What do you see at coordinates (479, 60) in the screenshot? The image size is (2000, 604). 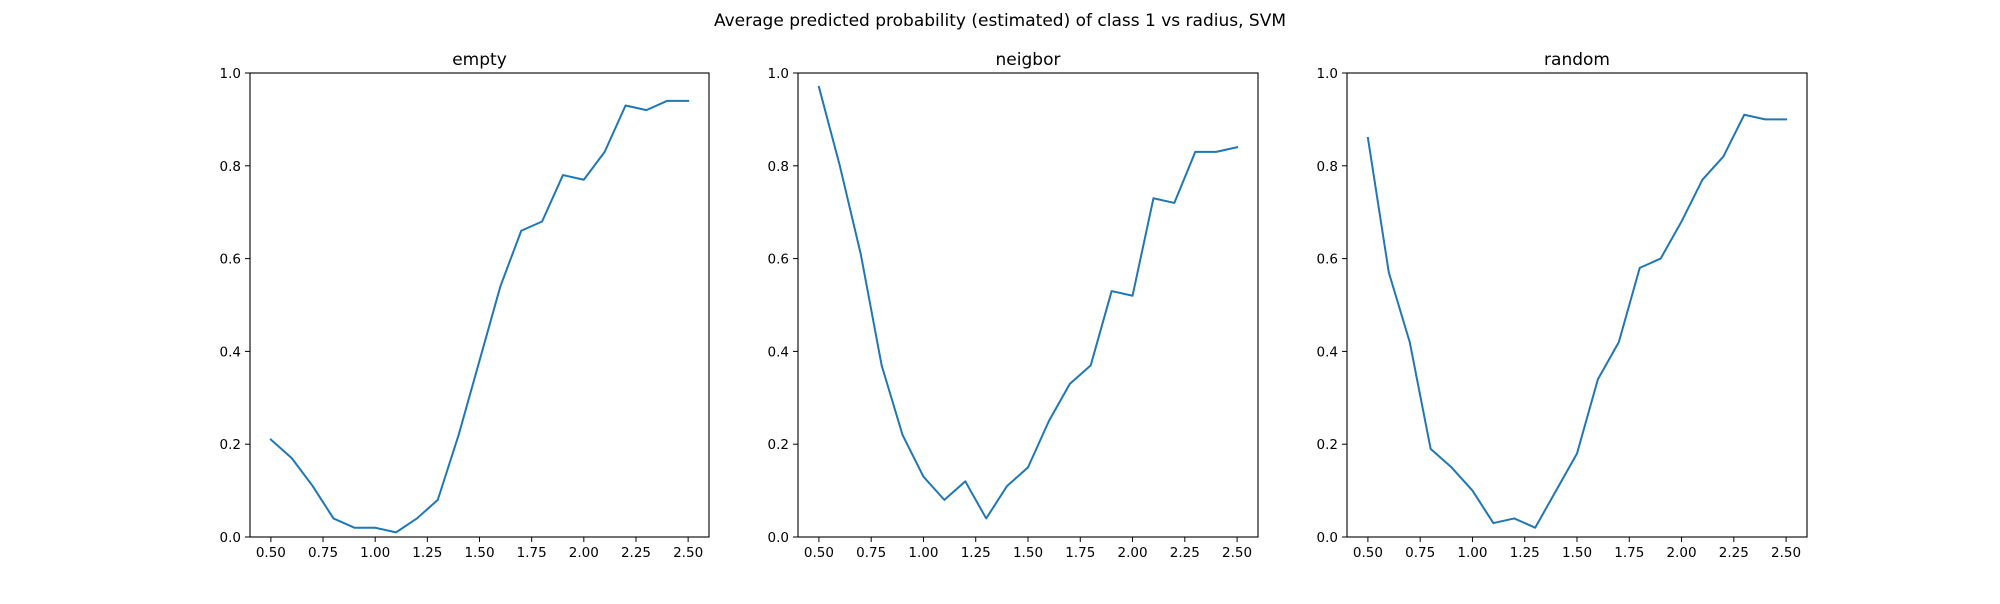 I see `panel-title: empty` at bounding box center [479, 60].